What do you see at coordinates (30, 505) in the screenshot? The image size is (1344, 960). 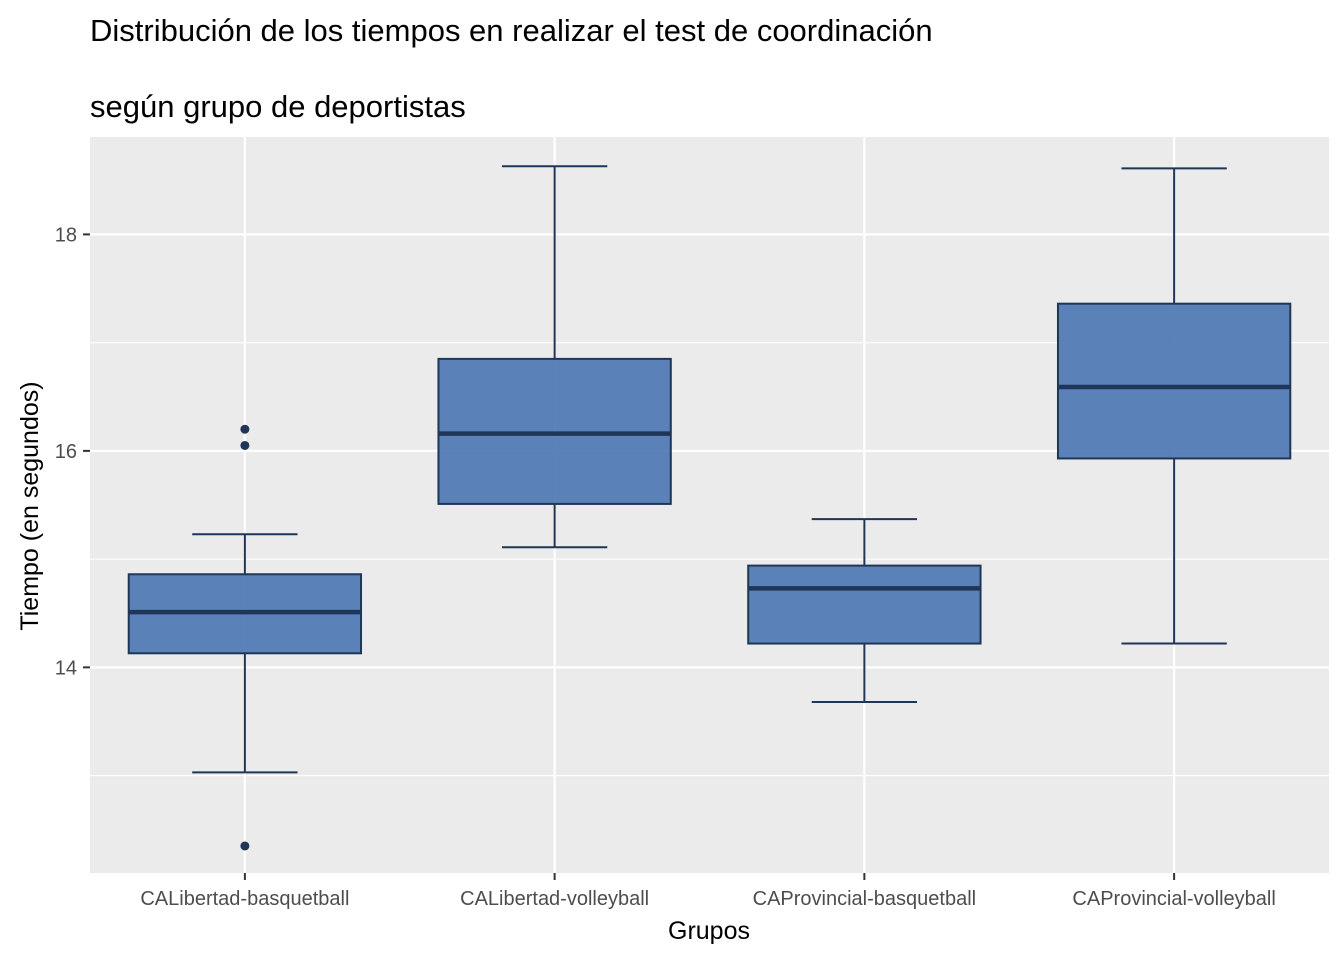 I see `y-axis-title: Tiempo (en segundos)` at bounding box center [30, 505].